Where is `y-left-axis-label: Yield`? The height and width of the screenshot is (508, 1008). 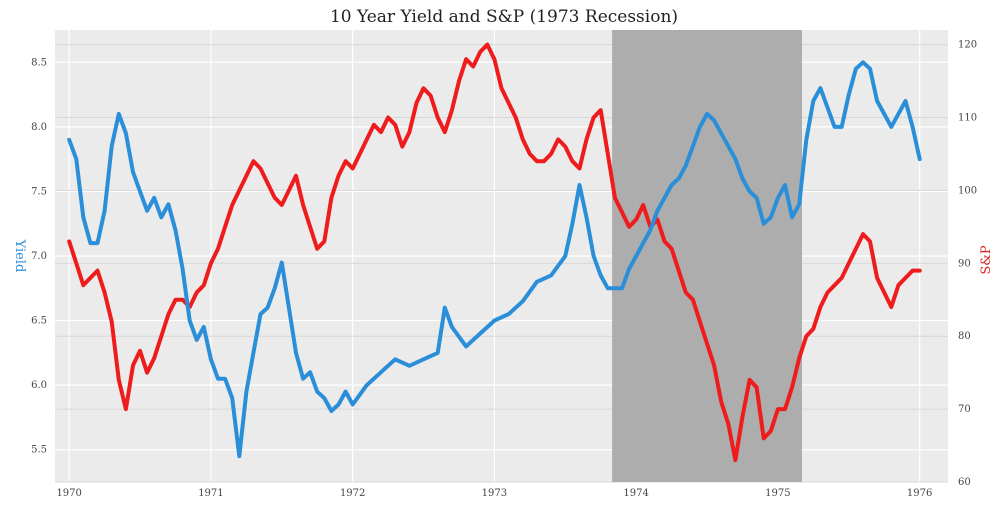
y-left-axis-label: Yield is located at coordinates (19, 256).